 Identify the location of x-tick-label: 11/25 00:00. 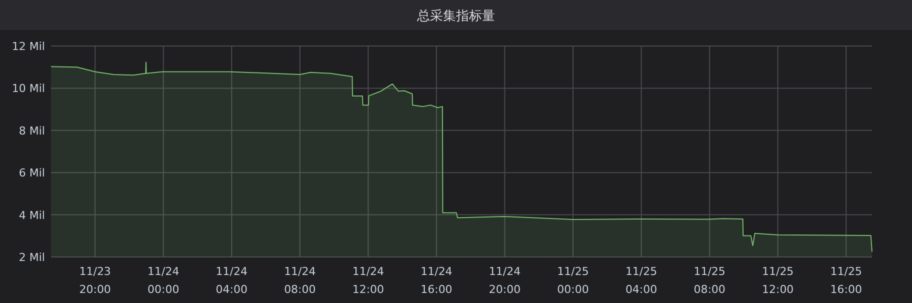
(573, 280).